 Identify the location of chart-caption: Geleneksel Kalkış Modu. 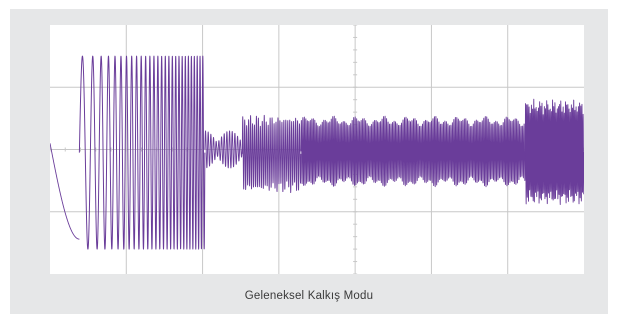
(309, 296).